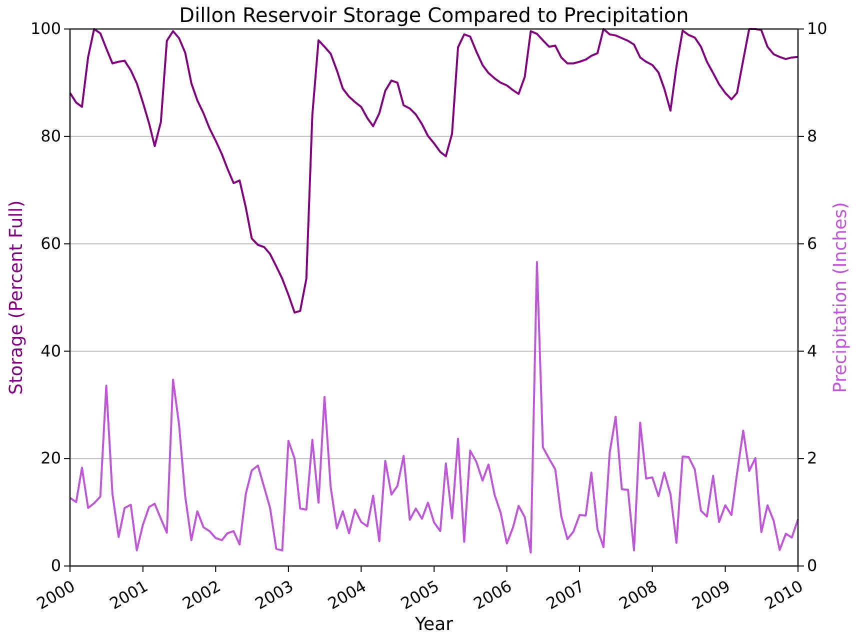  What do you see at coordinates (55, 566) in the screenshot?
I see `y-tick-label: 0` at bounding box center [55, 566].